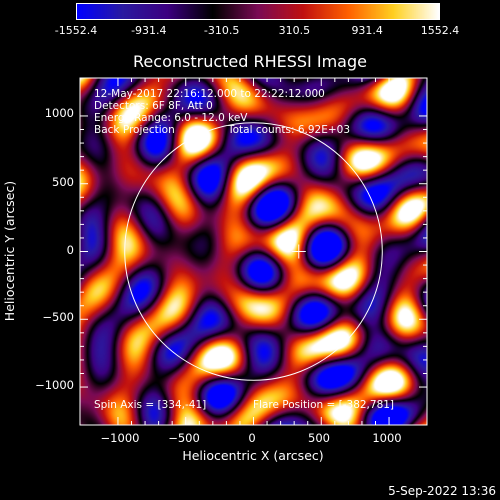 This screenshot has width=500, height=500. Describe the element at coordinates (9, 251) in the screenshot. I see `y-axis-label: Heliocentric Y (arcsec)` at that location.